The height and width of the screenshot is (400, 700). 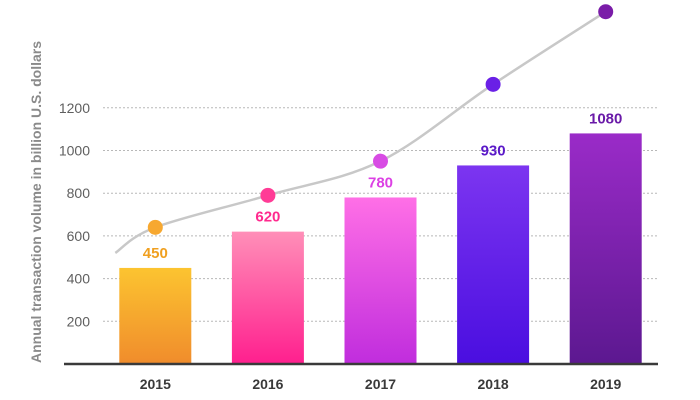 I want to click on y-tick-label: 400, so click(x=79, y=279).